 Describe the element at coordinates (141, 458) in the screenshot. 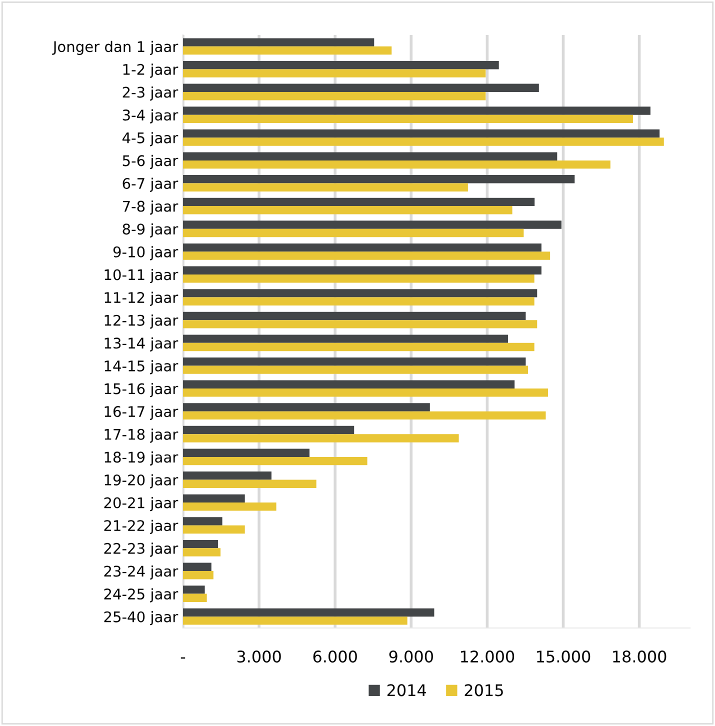

I see `y-tick-label: 18-19 jaar` at that location.